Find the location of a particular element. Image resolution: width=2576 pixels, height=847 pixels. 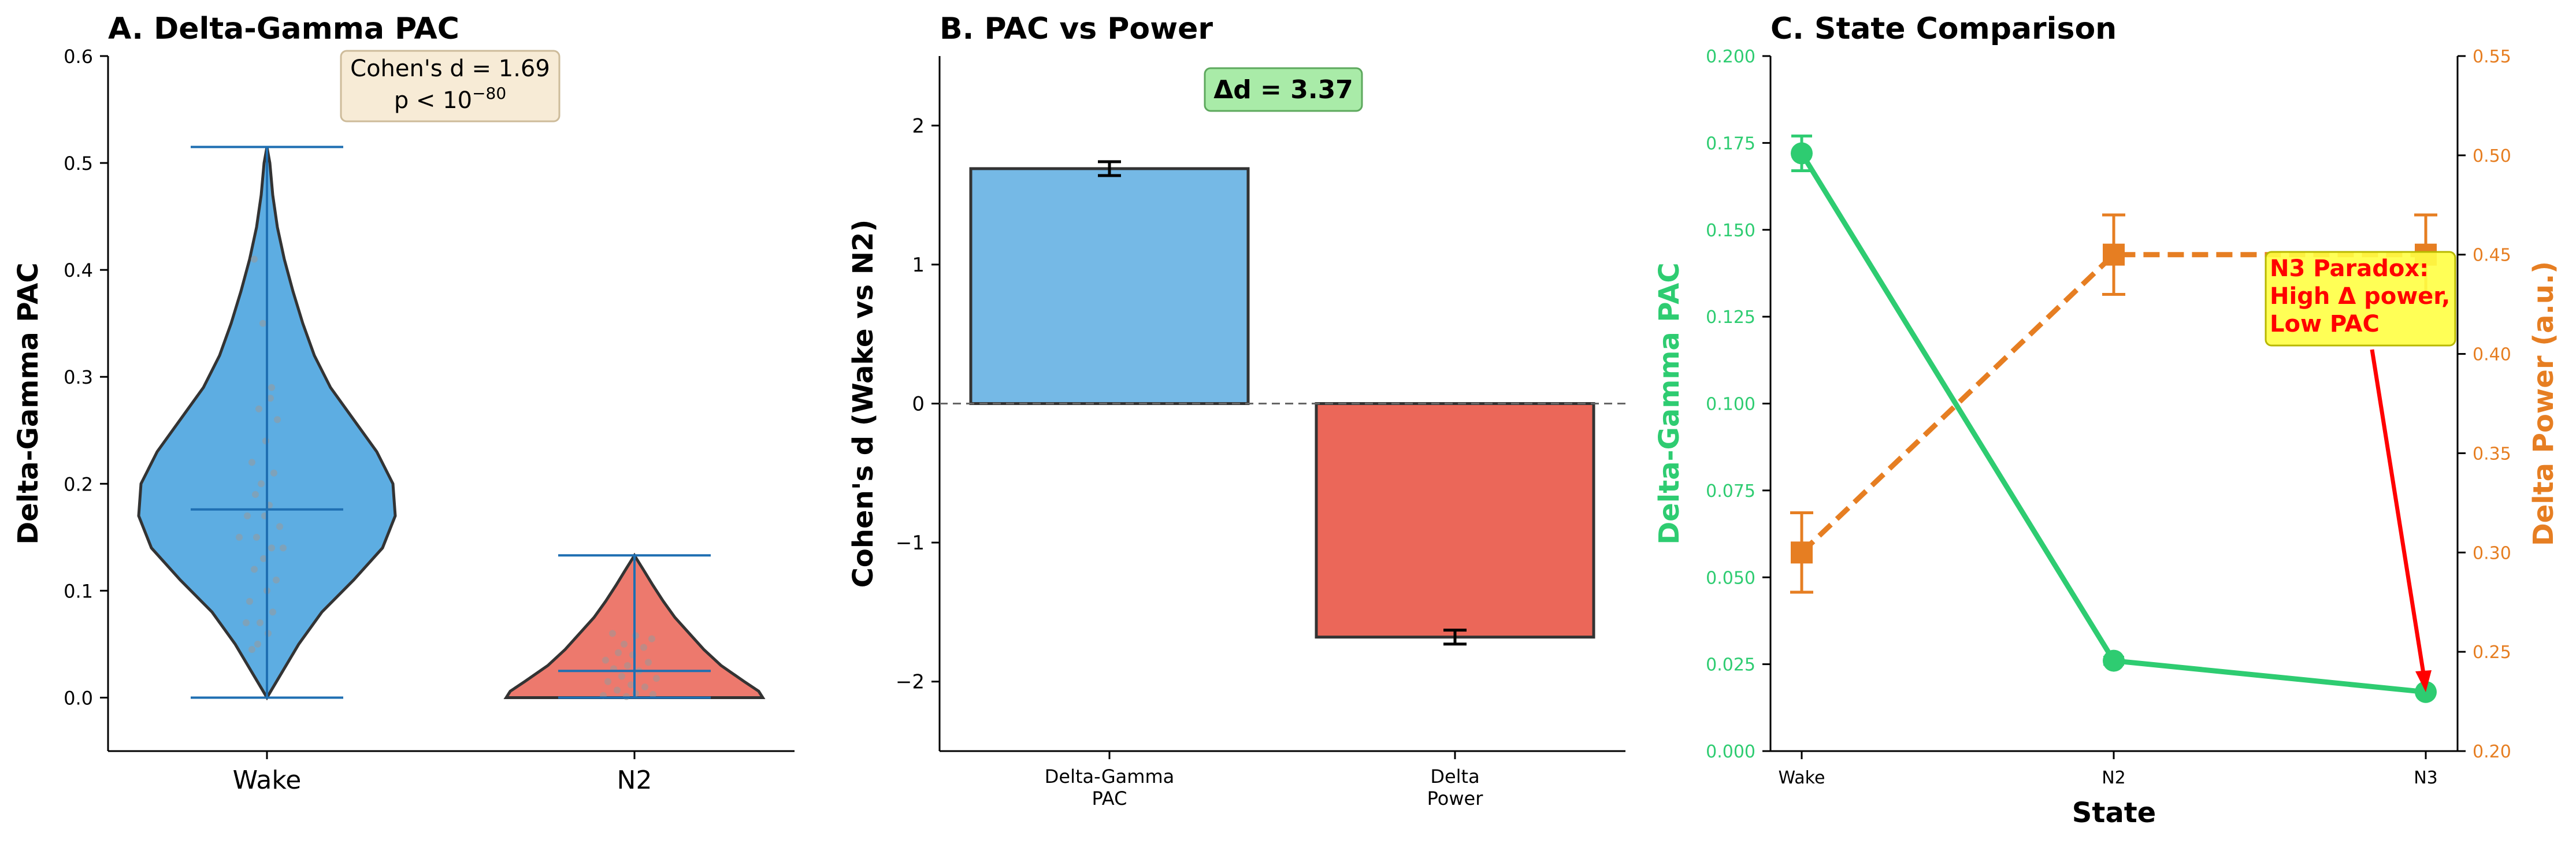

paradox-annotation: N3 Paradox:High Δ power,Low PAC is located at coordinates (2360, 472).